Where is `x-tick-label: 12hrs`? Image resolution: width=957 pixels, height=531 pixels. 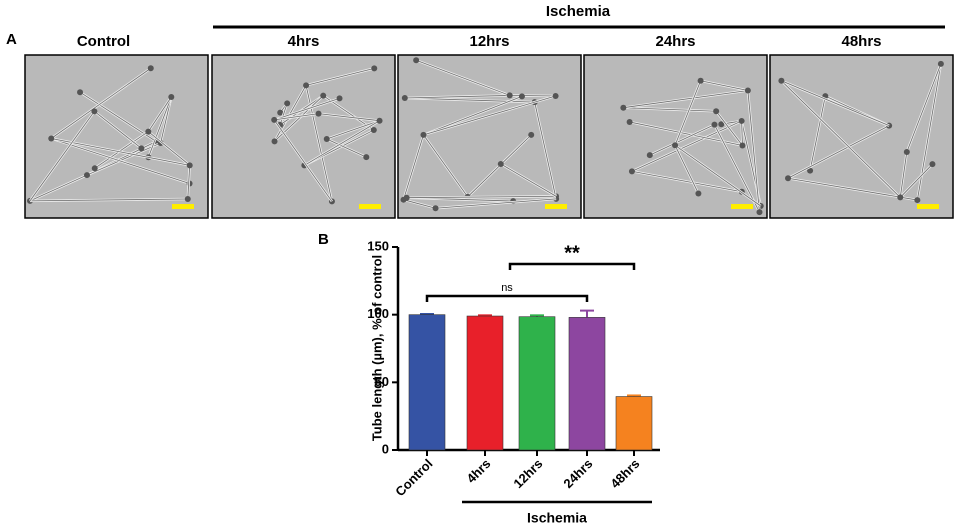 x-tick-label: 12hrs is located at coordinates (527, 473).